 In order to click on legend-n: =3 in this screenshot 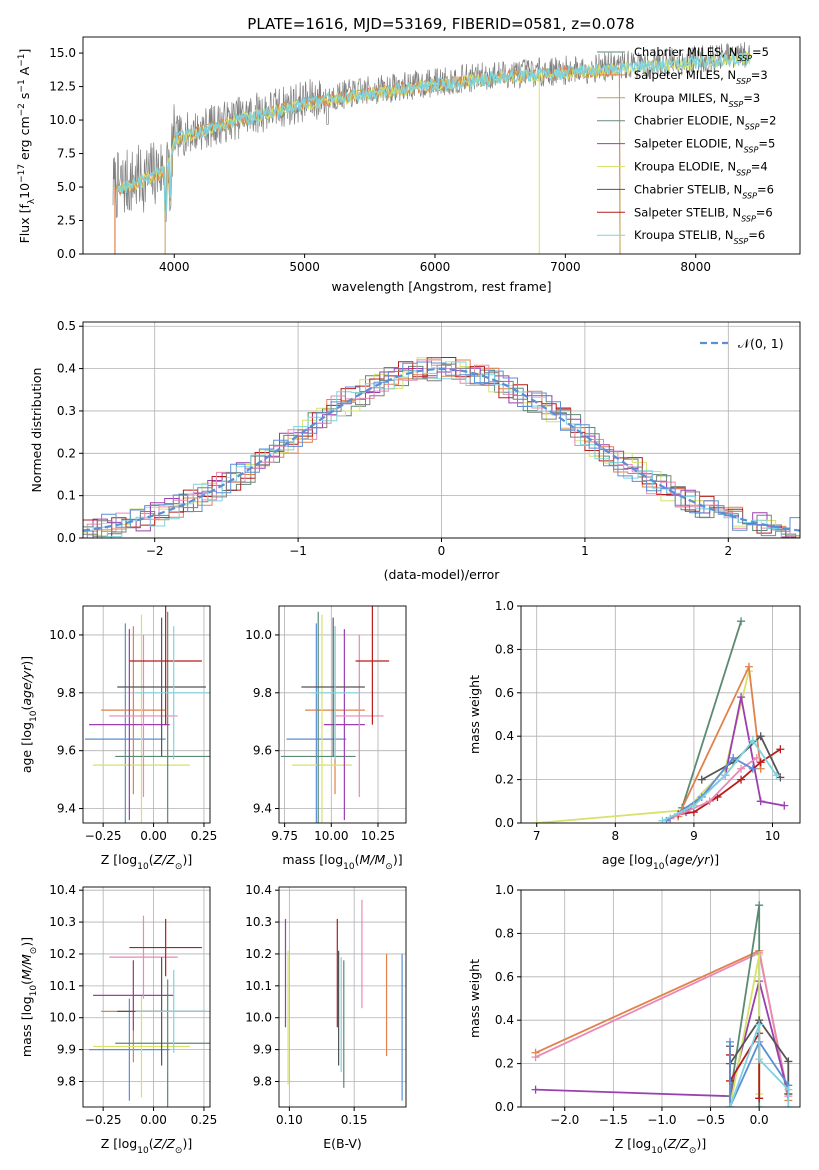, I will do `click(751, 98)`.